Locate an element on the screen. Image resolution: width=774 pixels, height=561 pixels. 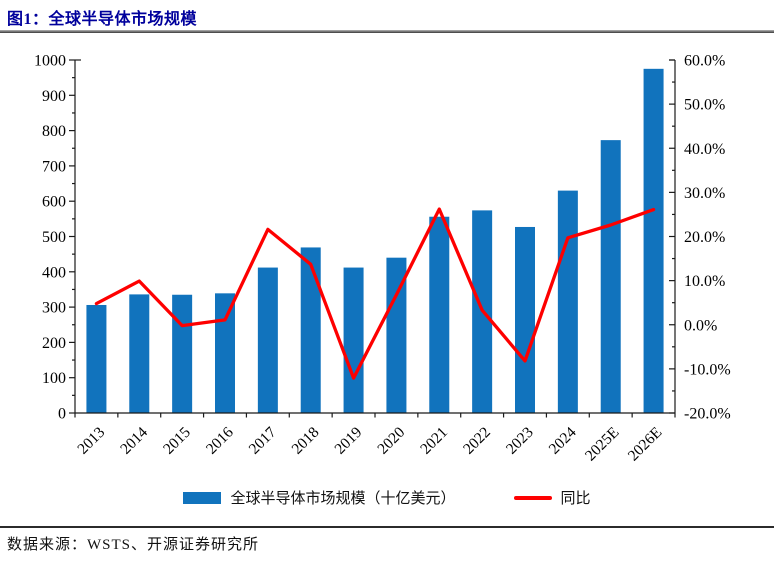
x-axis-label-2022: 2022 is located at coordinates (477, 441).